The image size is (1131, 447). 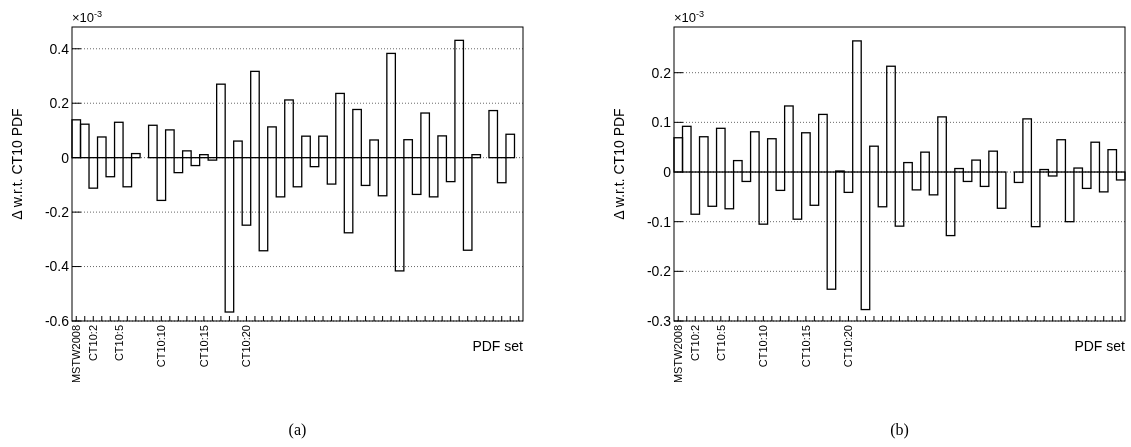 What do you see at coordinates (297, 430) in the screenshot?
I see `text: (a)` at bounding box center [297, 430].